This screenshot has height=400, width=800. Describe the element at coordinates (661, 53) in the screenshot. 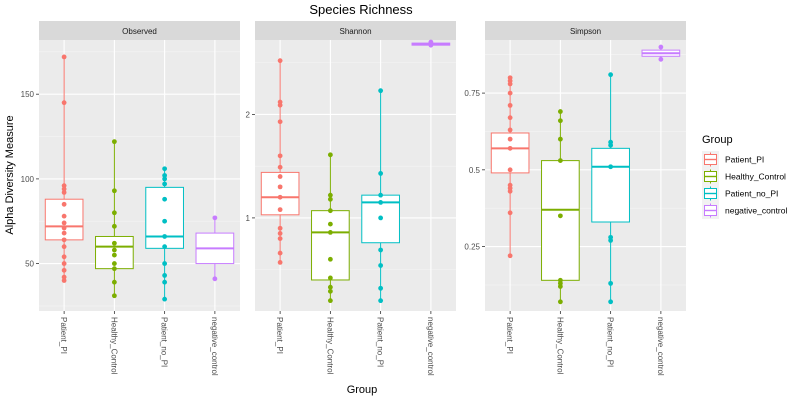

I see `box-negative-control-simpson` at that location.